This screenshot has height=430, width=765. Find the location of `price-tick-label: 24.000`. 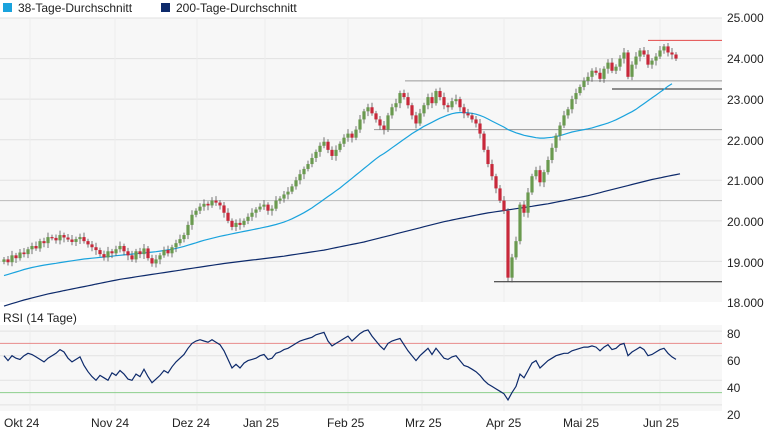

price-tick-label: 24.000 is located at coordinates (745, 59).